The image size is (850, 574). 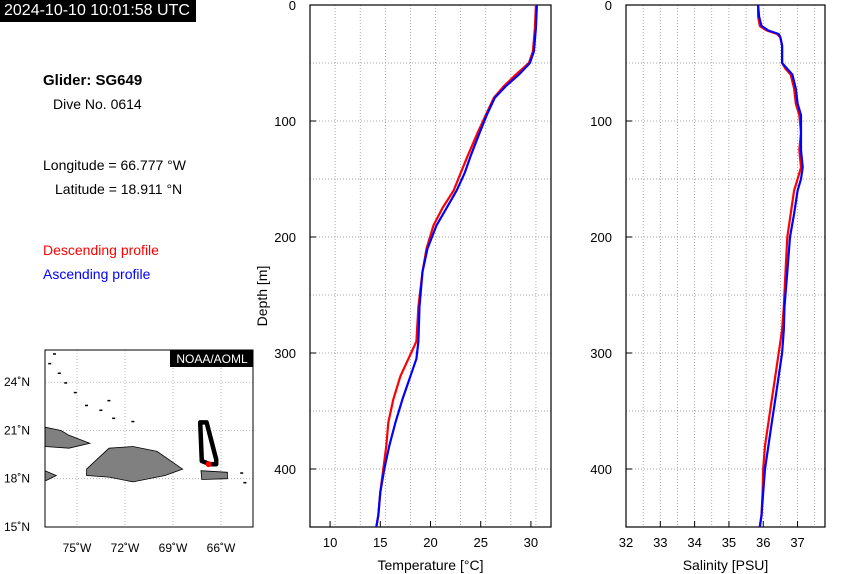 I want to click on temperature-xtick-label: 30, so click(x=531, y=542).